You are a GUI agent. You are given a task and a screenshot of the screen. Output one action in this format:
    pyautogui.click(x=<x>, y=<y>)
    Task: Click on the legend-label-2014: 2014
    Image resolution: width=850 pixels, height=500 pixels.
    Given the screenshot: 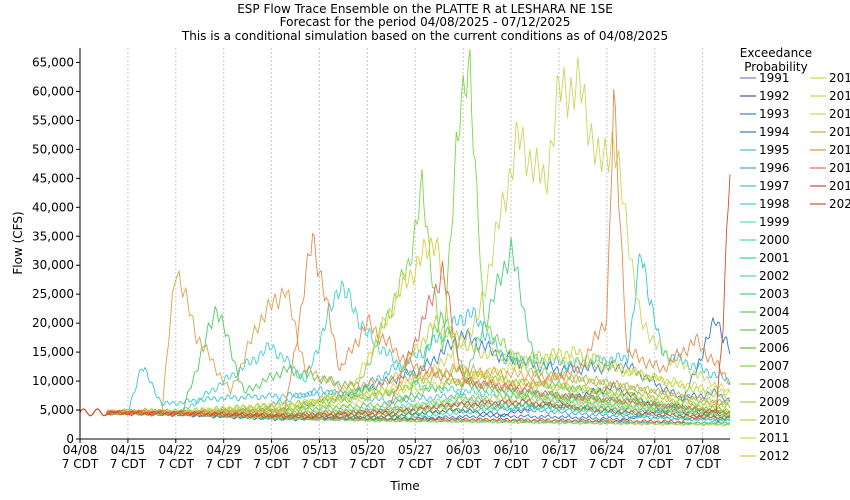 What is the action you would take?
    pyautogui.click(x=839, y=96)
    